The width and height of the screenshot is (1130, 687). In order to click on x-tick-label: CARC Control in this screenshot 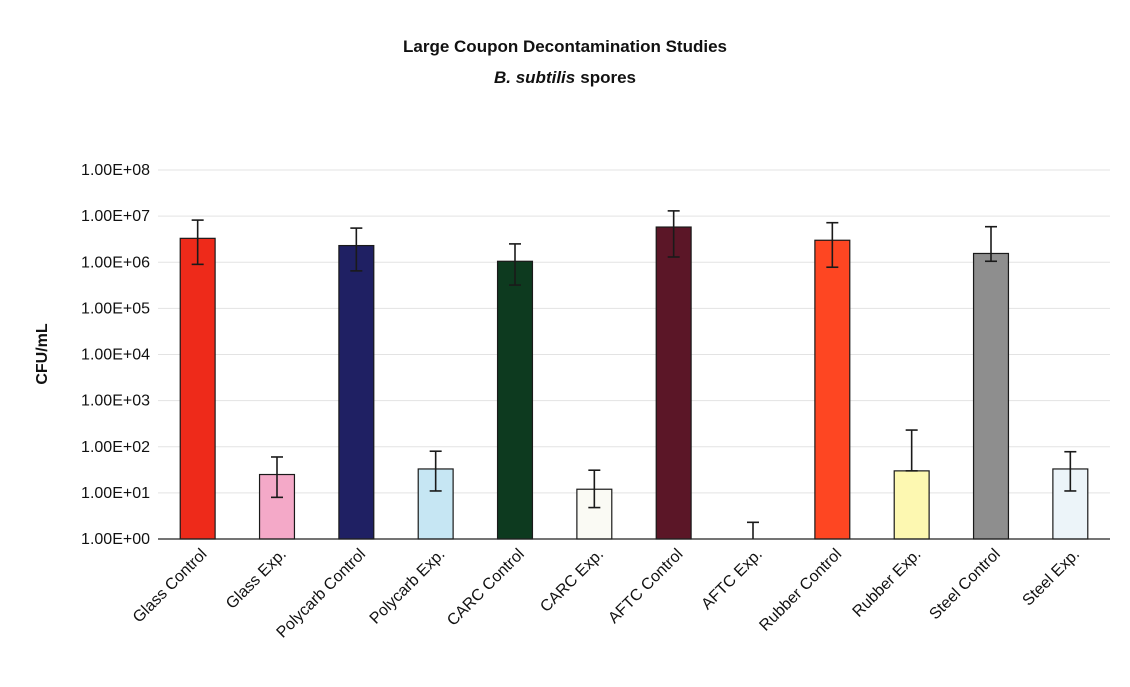, I will do `click(486, 588)`.